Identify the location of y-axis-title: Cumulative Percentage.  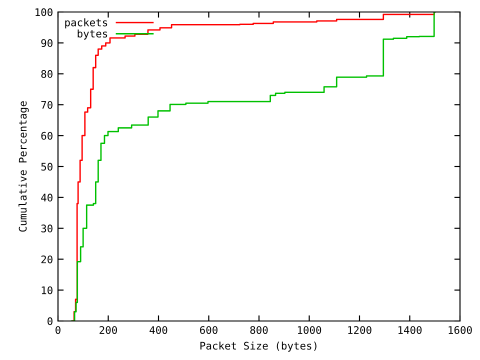
(23, 166).